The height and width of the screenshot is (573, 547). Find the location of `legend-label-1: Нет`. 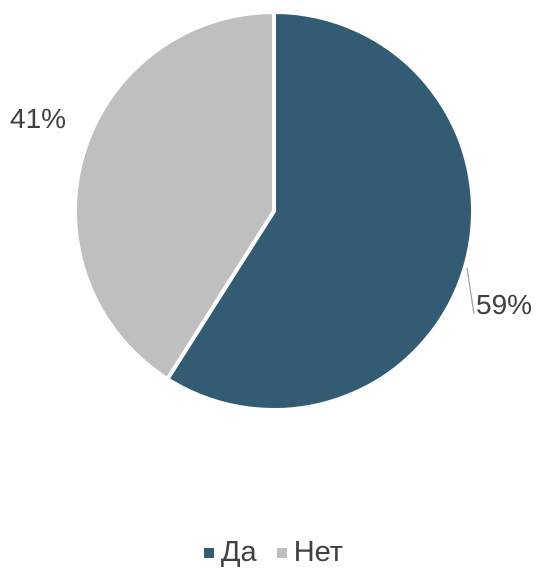

legend-label-1: Нет is located at coordinates (318, 552).